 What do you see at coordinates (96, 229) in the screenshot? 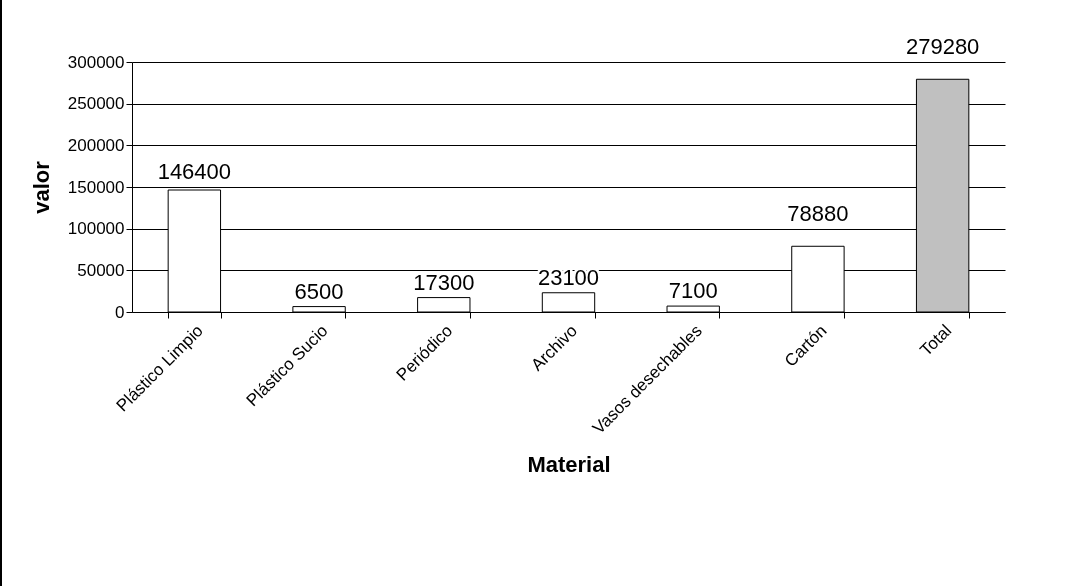
I see `y-tick-label: 100000` at bounding box center [96, 229].